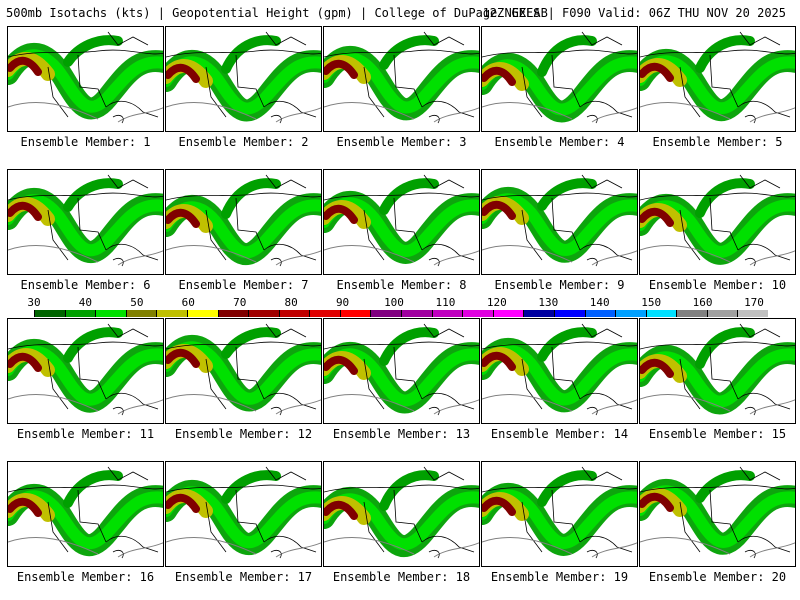  I want to click on ensemble-member-label: Ensemble Member: 7, so click(243, 285).